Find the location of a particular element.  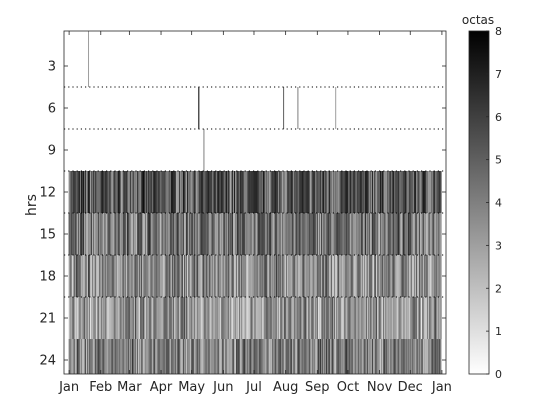

heatmap-cell-day72-band6 is located at coordinates (142, 318).